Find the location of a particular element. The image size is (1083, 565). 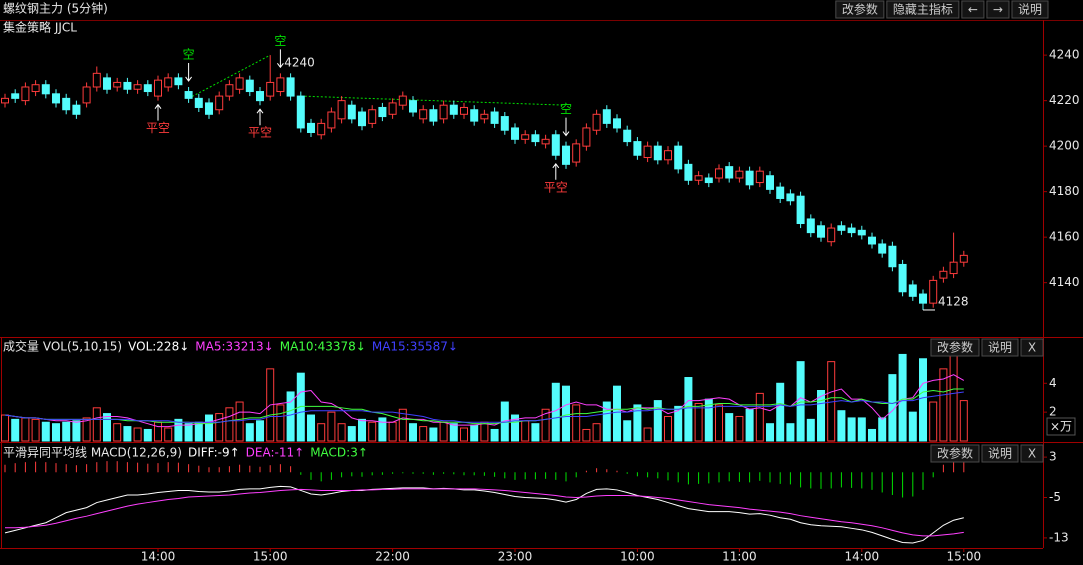

signal-arrow is located at coordinates (280, 59).